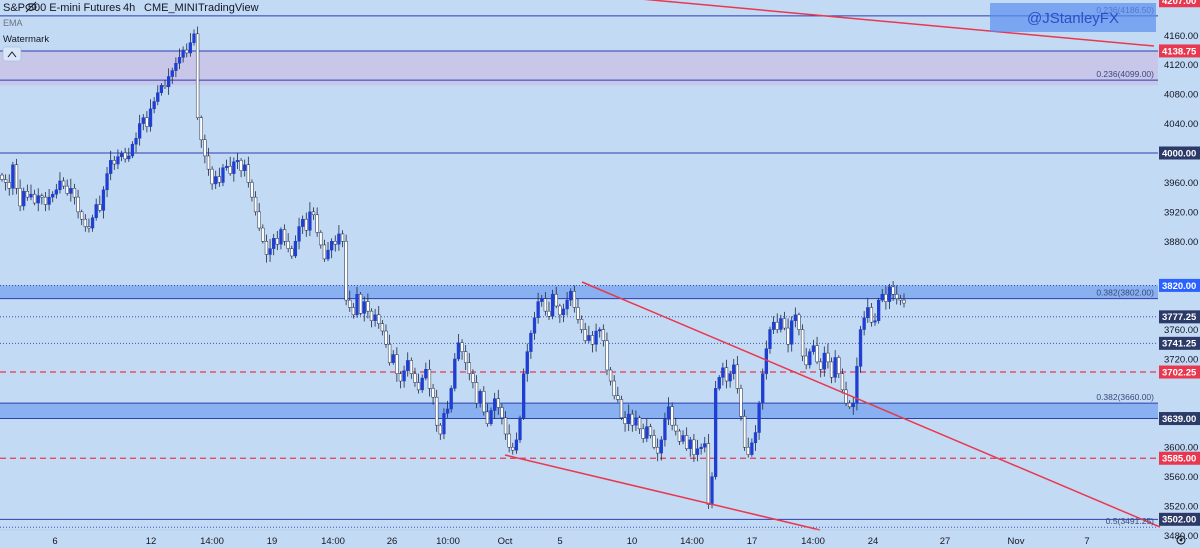  Describe the element at coordinates (1179, 153) in the screenshot. I see `price-label-2: 4000.00` at that location.